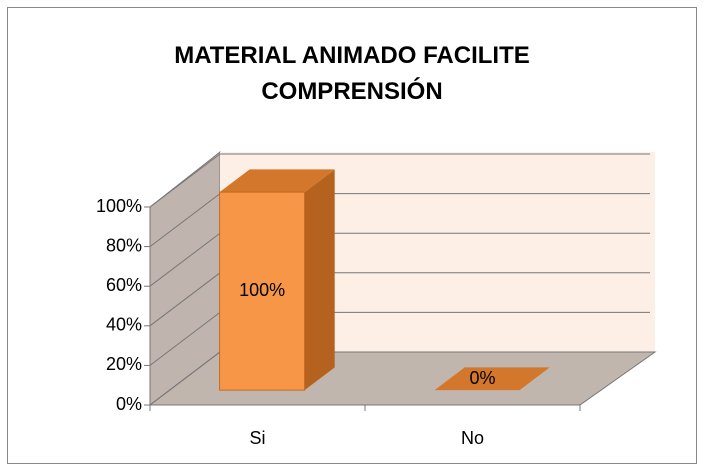  What do you see at coordinates (257, 438) in the screenshot?
I see `x-tick-label: Si` at bounding box center [257, 438].